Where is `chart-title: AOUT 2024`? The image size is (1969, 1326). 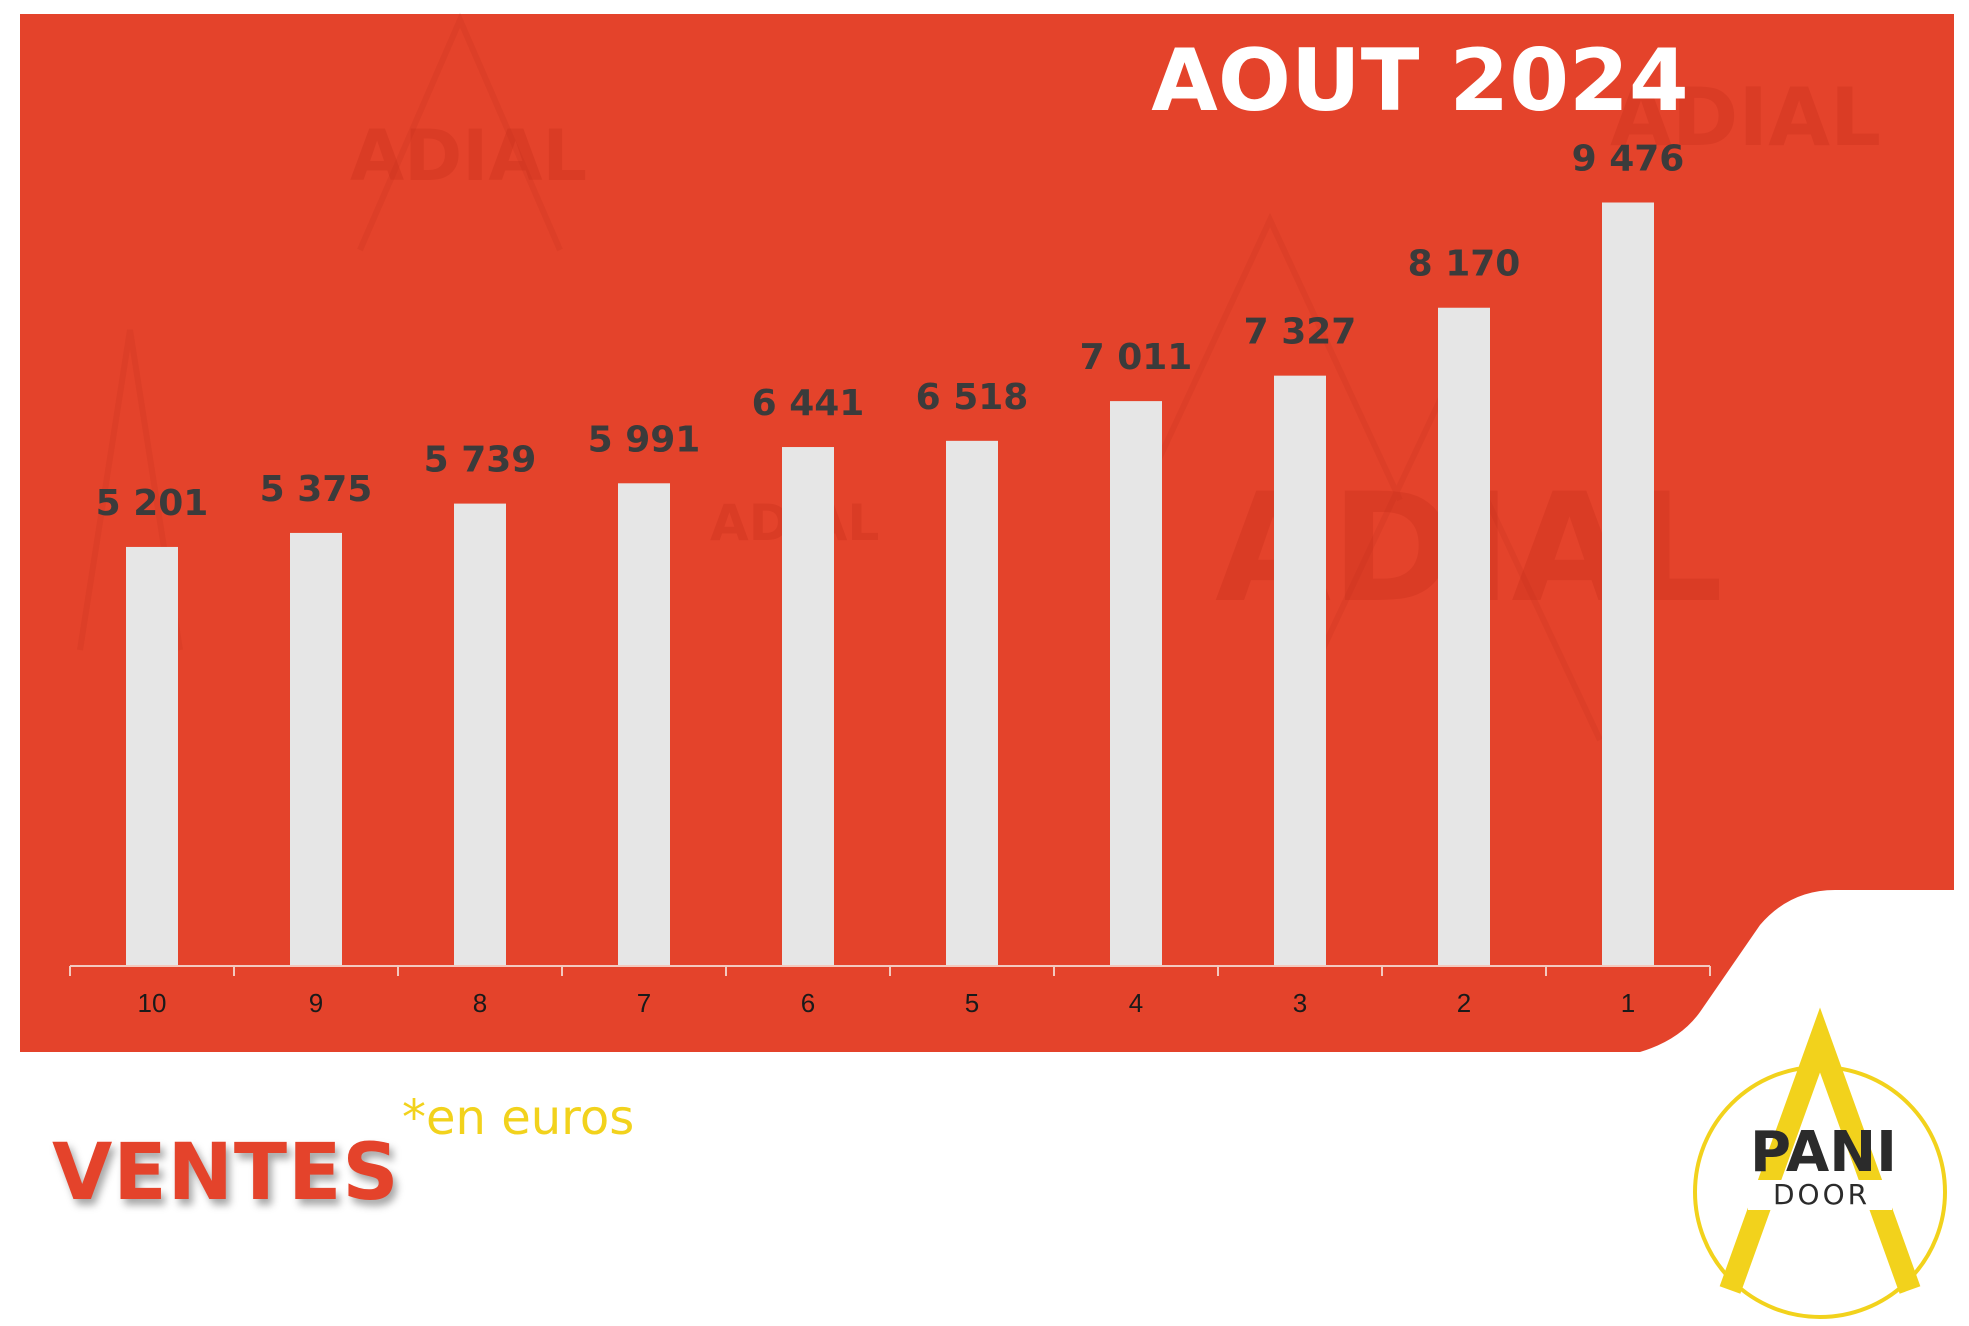 chart-title: AOUT 2024 is located at coordinates (1419, 81).